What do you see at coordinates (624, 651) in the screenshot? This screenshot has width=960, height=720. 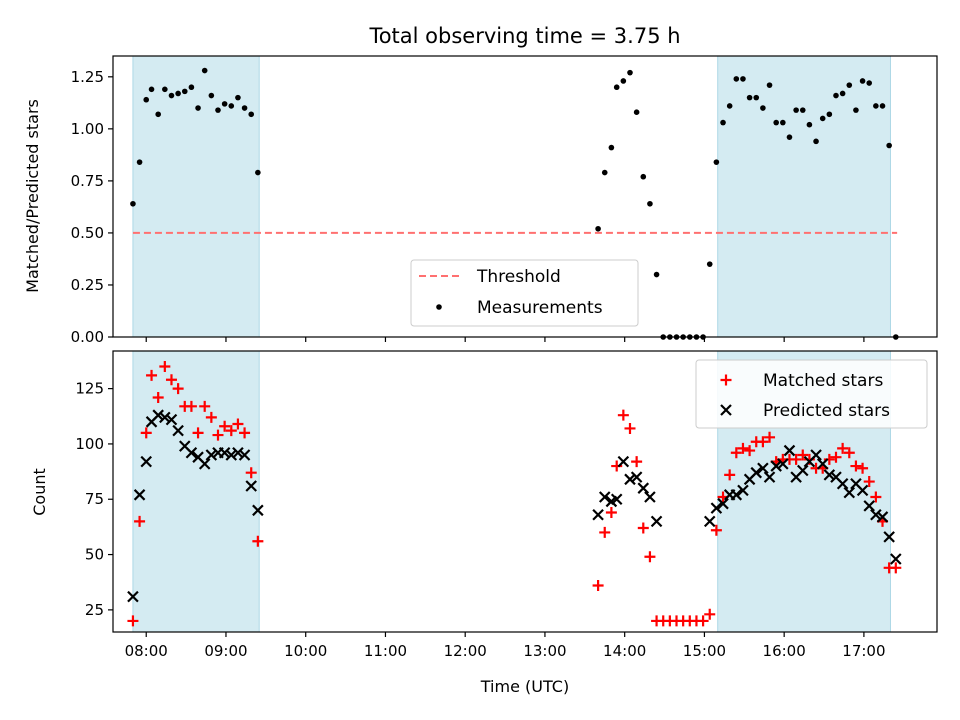 I see `x-tick-label: 14:00` at bounding box center [624, 651].